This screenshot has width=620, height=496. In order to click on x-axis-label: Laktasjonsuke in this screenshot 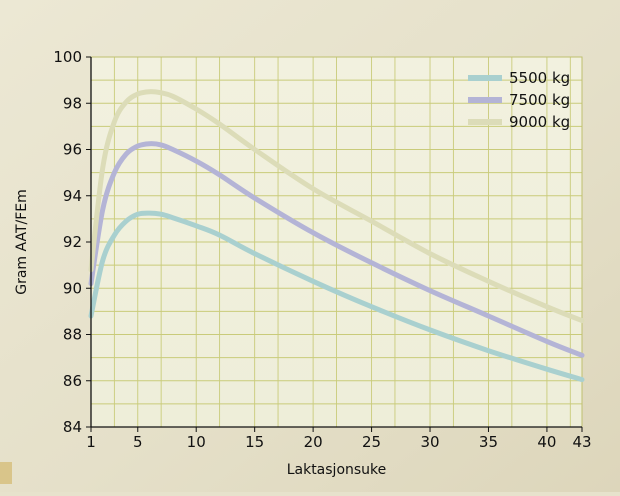, I will do `click(337, 470)`.